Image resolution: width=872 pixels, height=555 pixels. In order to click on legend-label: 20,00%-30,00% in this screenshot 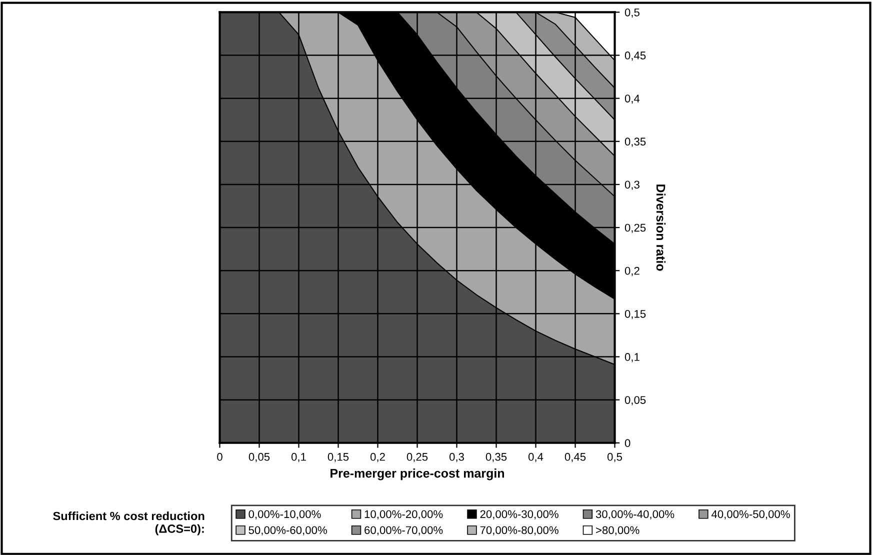, I will do `click(519, 515)`.